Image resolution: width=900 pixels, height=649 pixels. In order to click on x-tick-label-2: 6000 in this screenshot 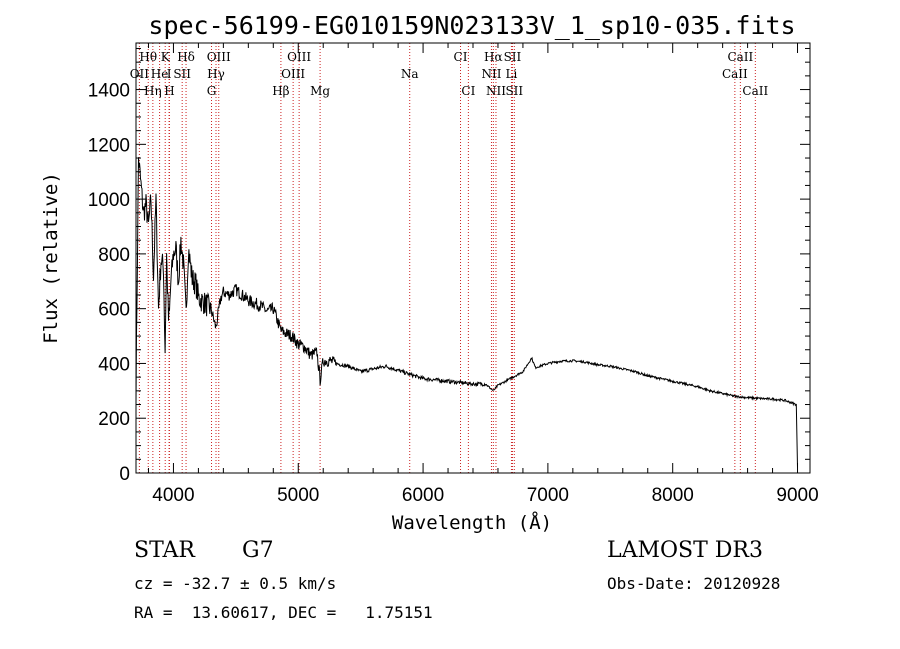, I will do `click(423, 495)`.